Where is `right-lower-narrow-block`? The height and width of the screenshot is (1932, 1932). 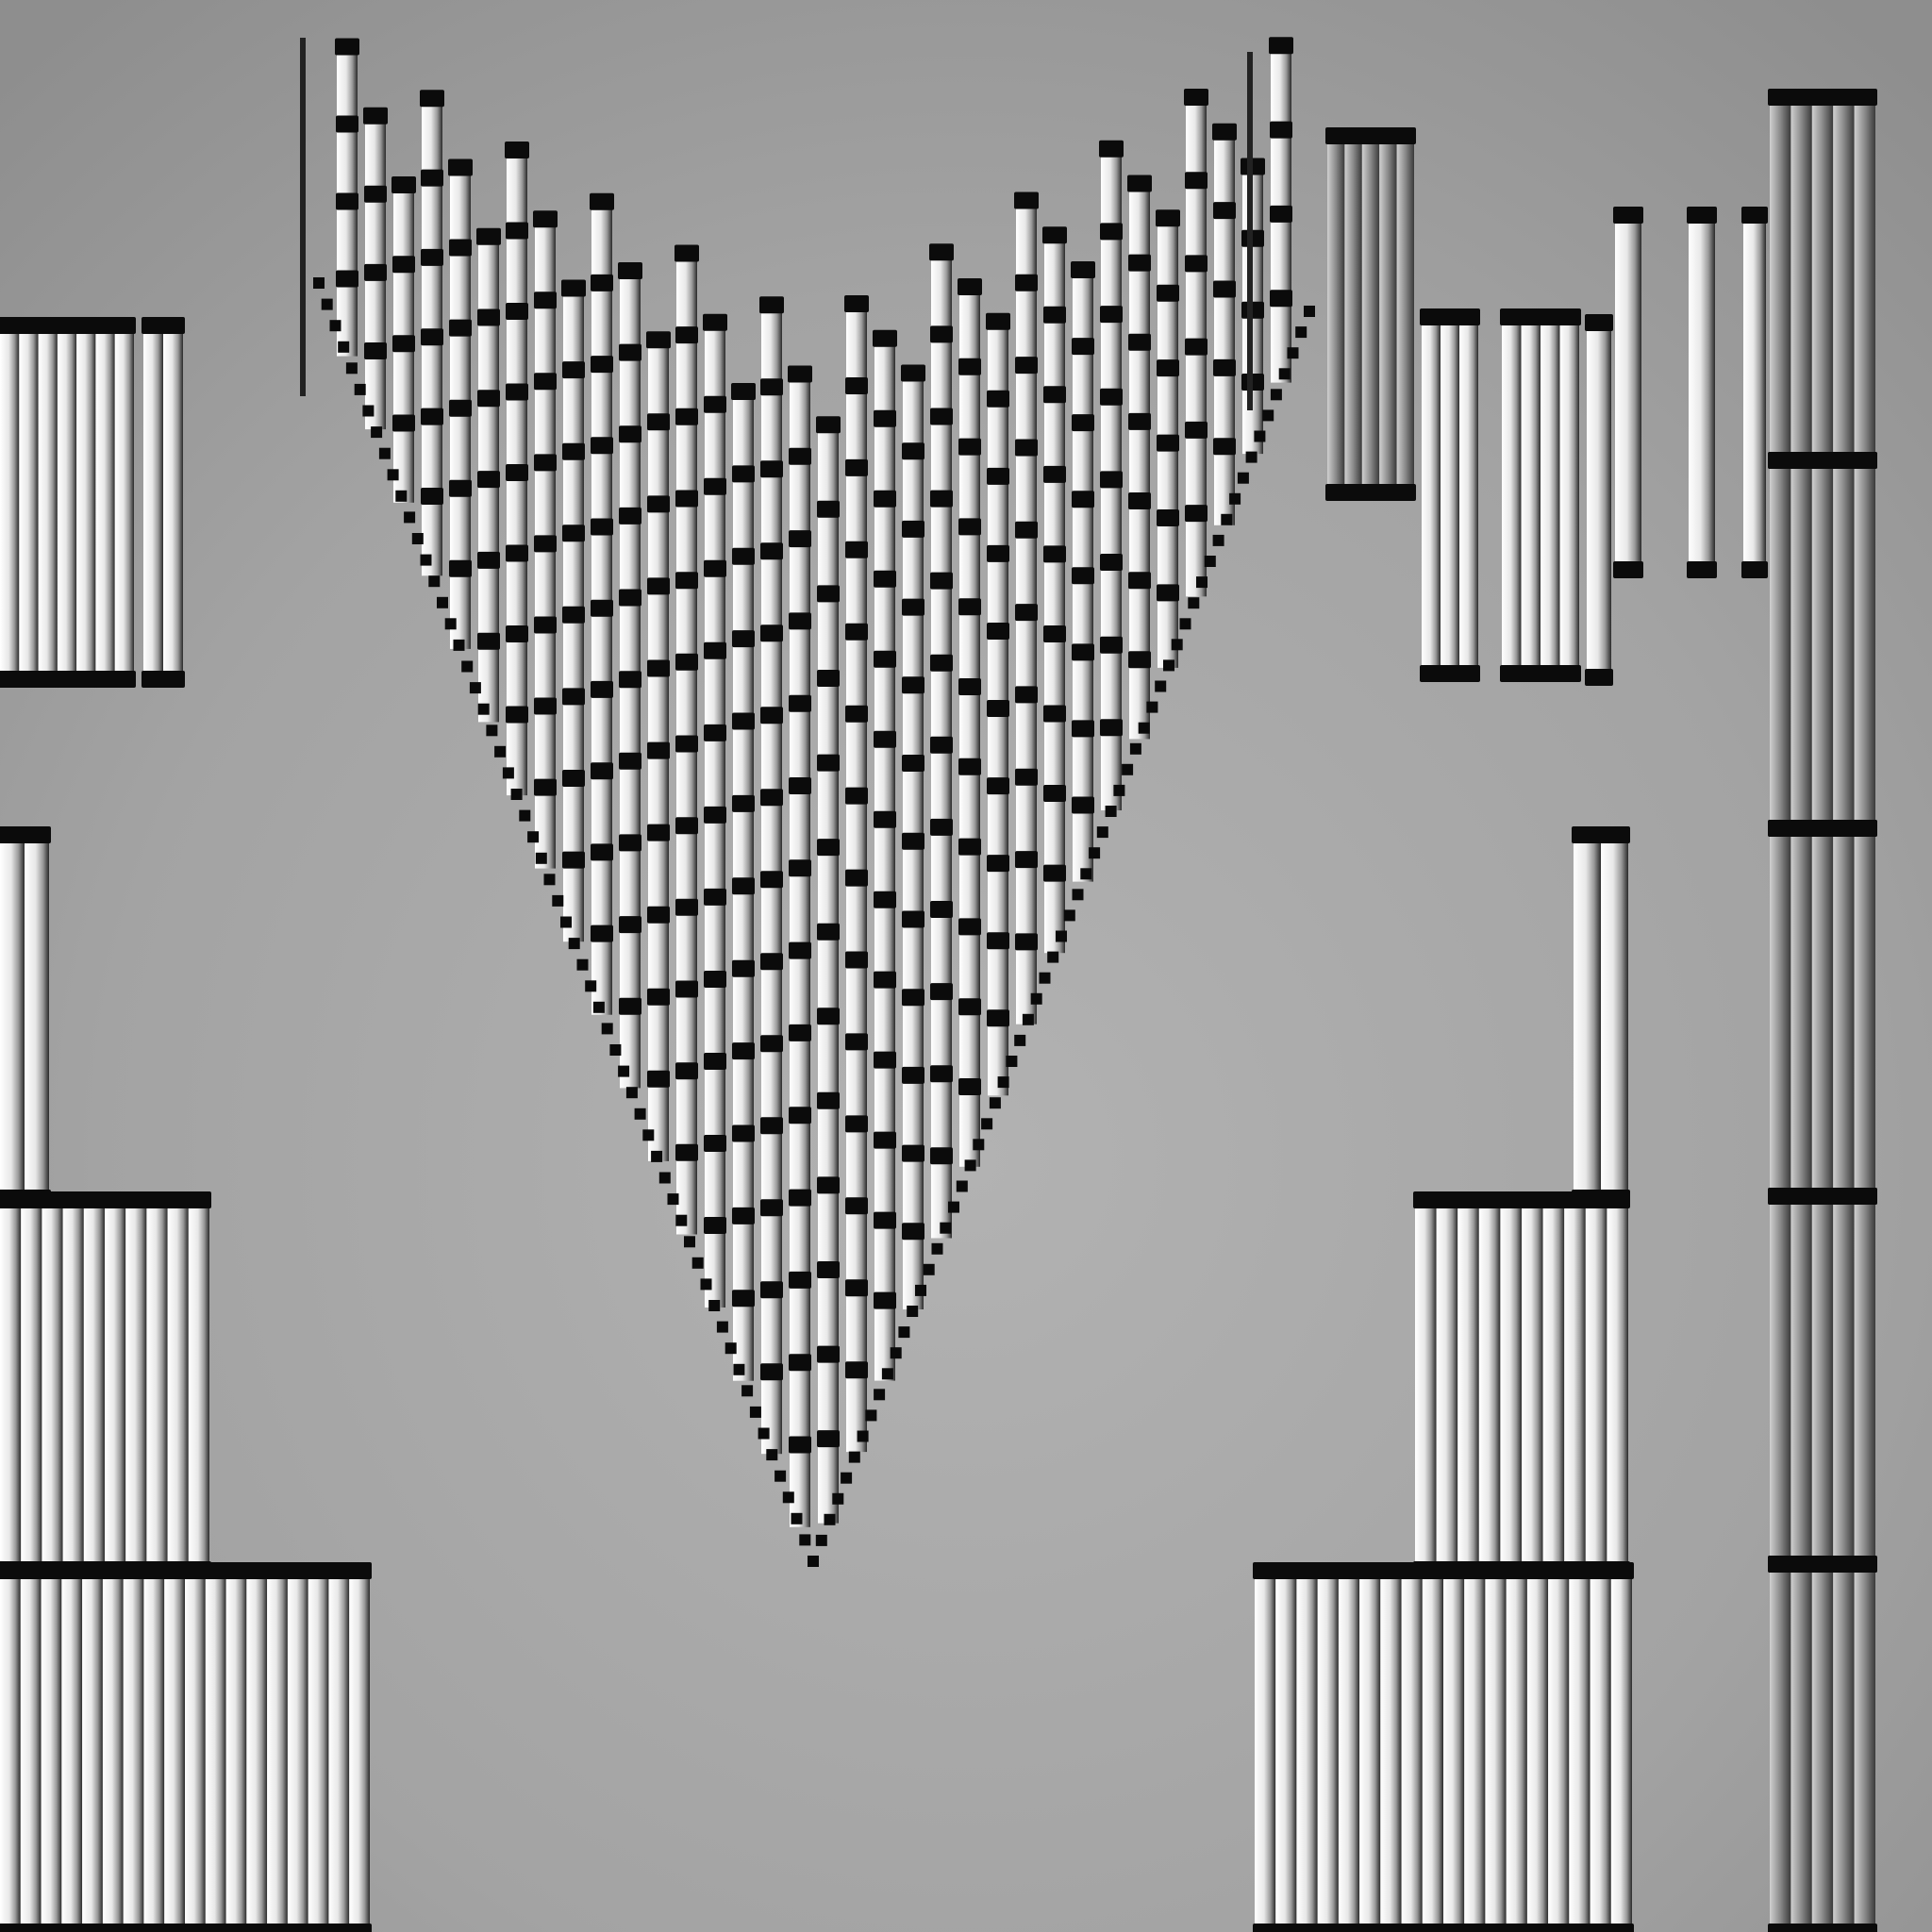 right-lower-narrow-block is located at coordinates (1601, 1016).